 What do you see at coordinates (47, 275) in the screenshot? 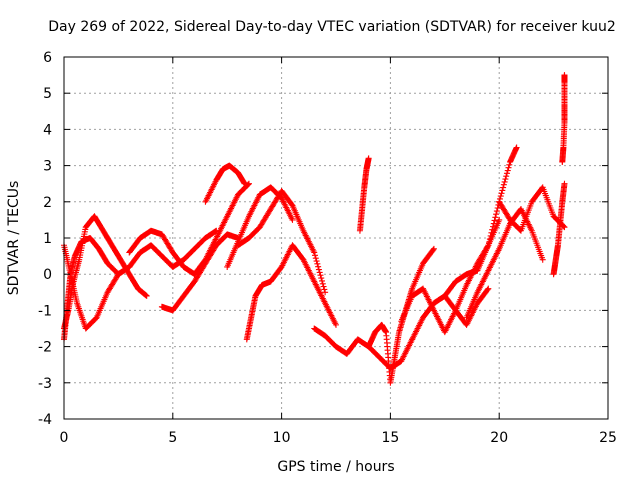
I see `y-tick-label: 0` at bounding box center [47, 275].